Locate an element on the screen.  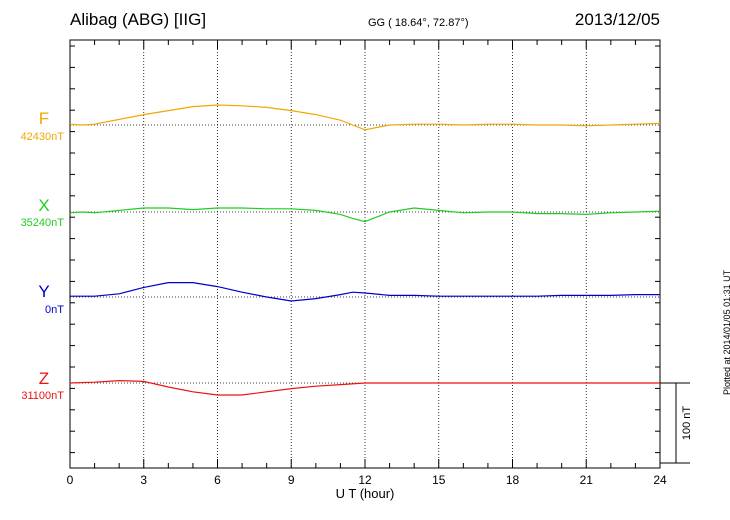
series-baseline-Y: 0nT is located at coordinates (54, 310).